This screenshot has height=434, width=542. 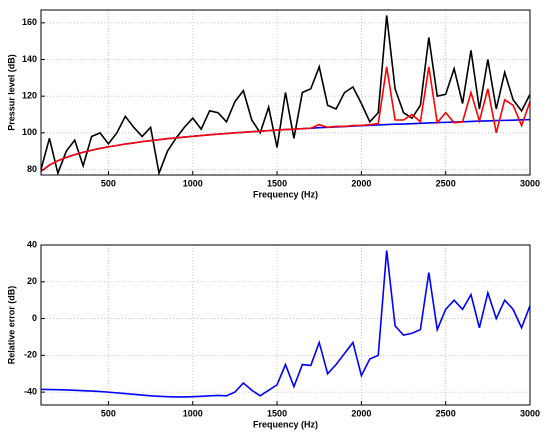 What do you see at coordinates (30, 392) in the screenshot?
I see `y-tick-label: -40` at bounding box center [30, 392].